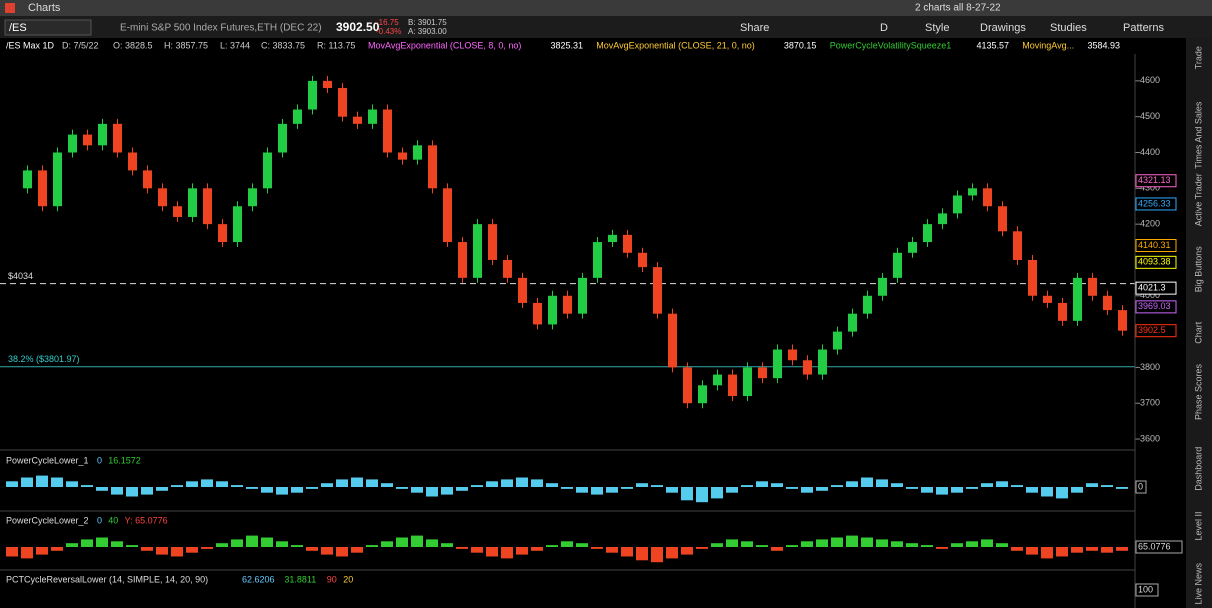  What do you see at coordinates (884, 28) in the screenshot?
I see `toolbar-button: D` at bounding box center [884, 28].